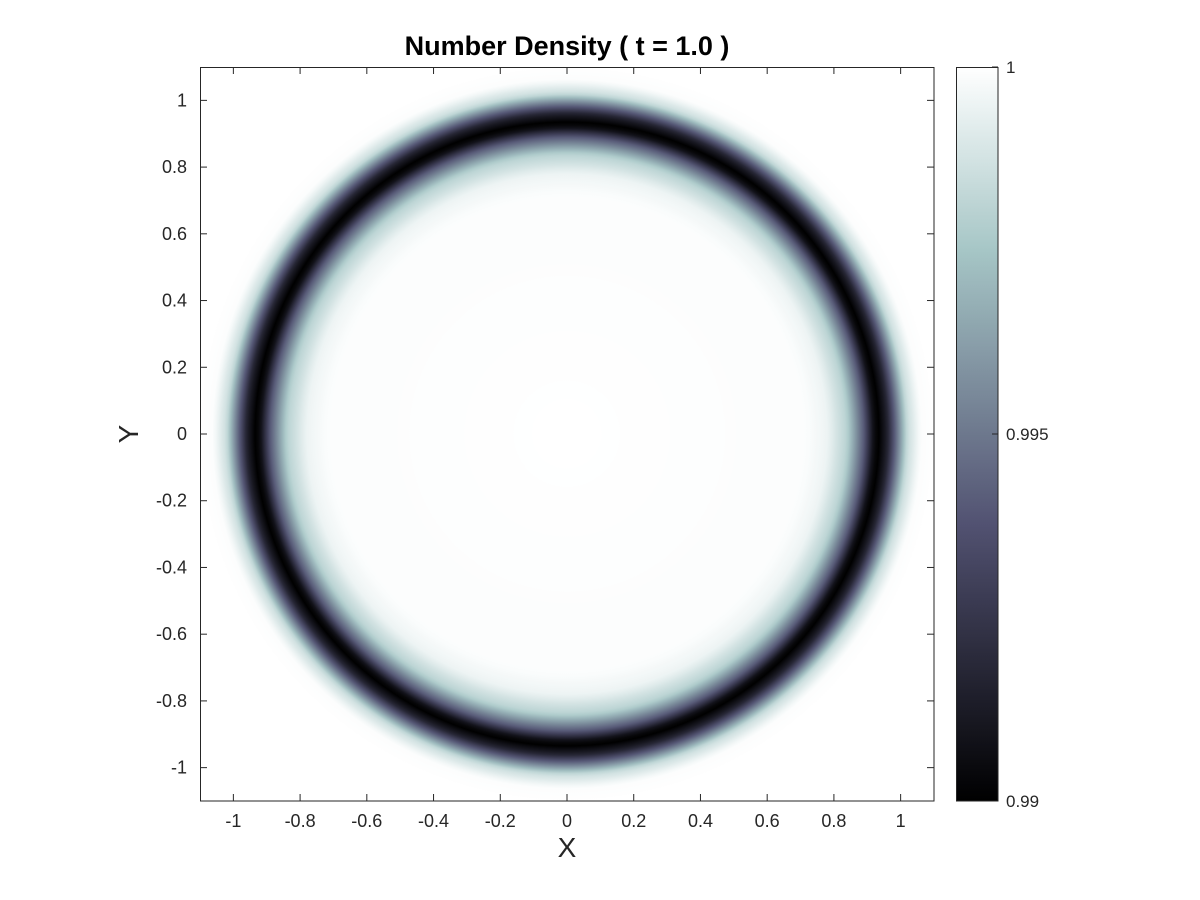 Image resolution: width=1200 pixels, height=900 pixels. What do you see at coordinates (300, 821) in the screenshot?
I see `x-tick-label: -0.8` at bounding box center [300, 821].